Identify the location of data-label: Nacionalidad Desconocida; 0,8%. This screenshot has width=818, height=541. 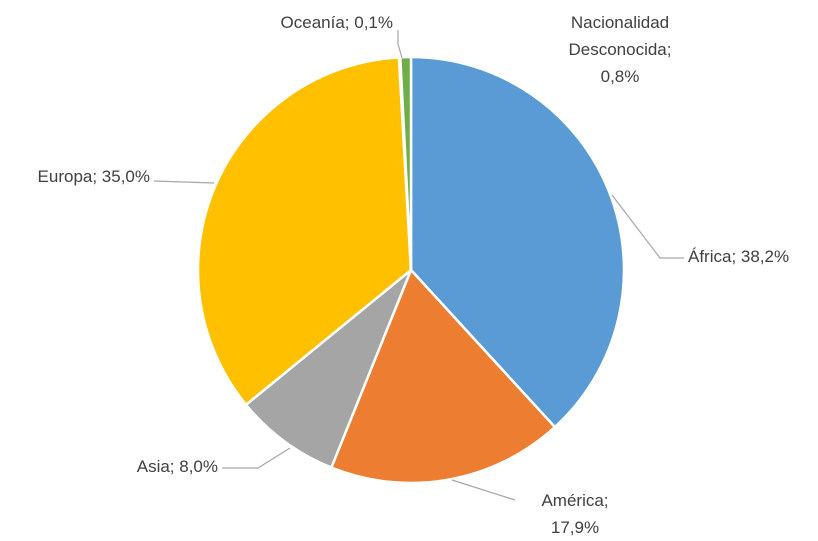
(619, 49).